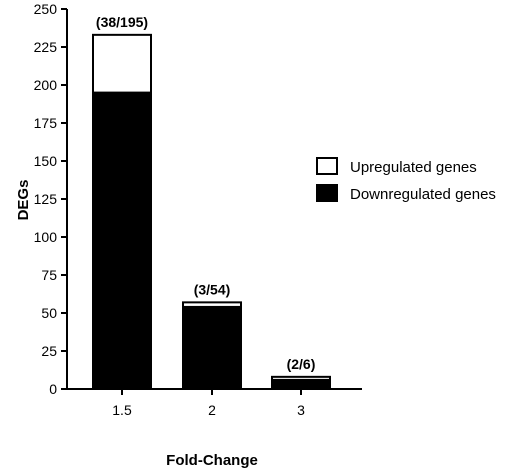 This screenshot has width=510, height=470. Describe the element at coordinates (49, 351) in the screenshot. I see `y-tick-label: 25` at that location.